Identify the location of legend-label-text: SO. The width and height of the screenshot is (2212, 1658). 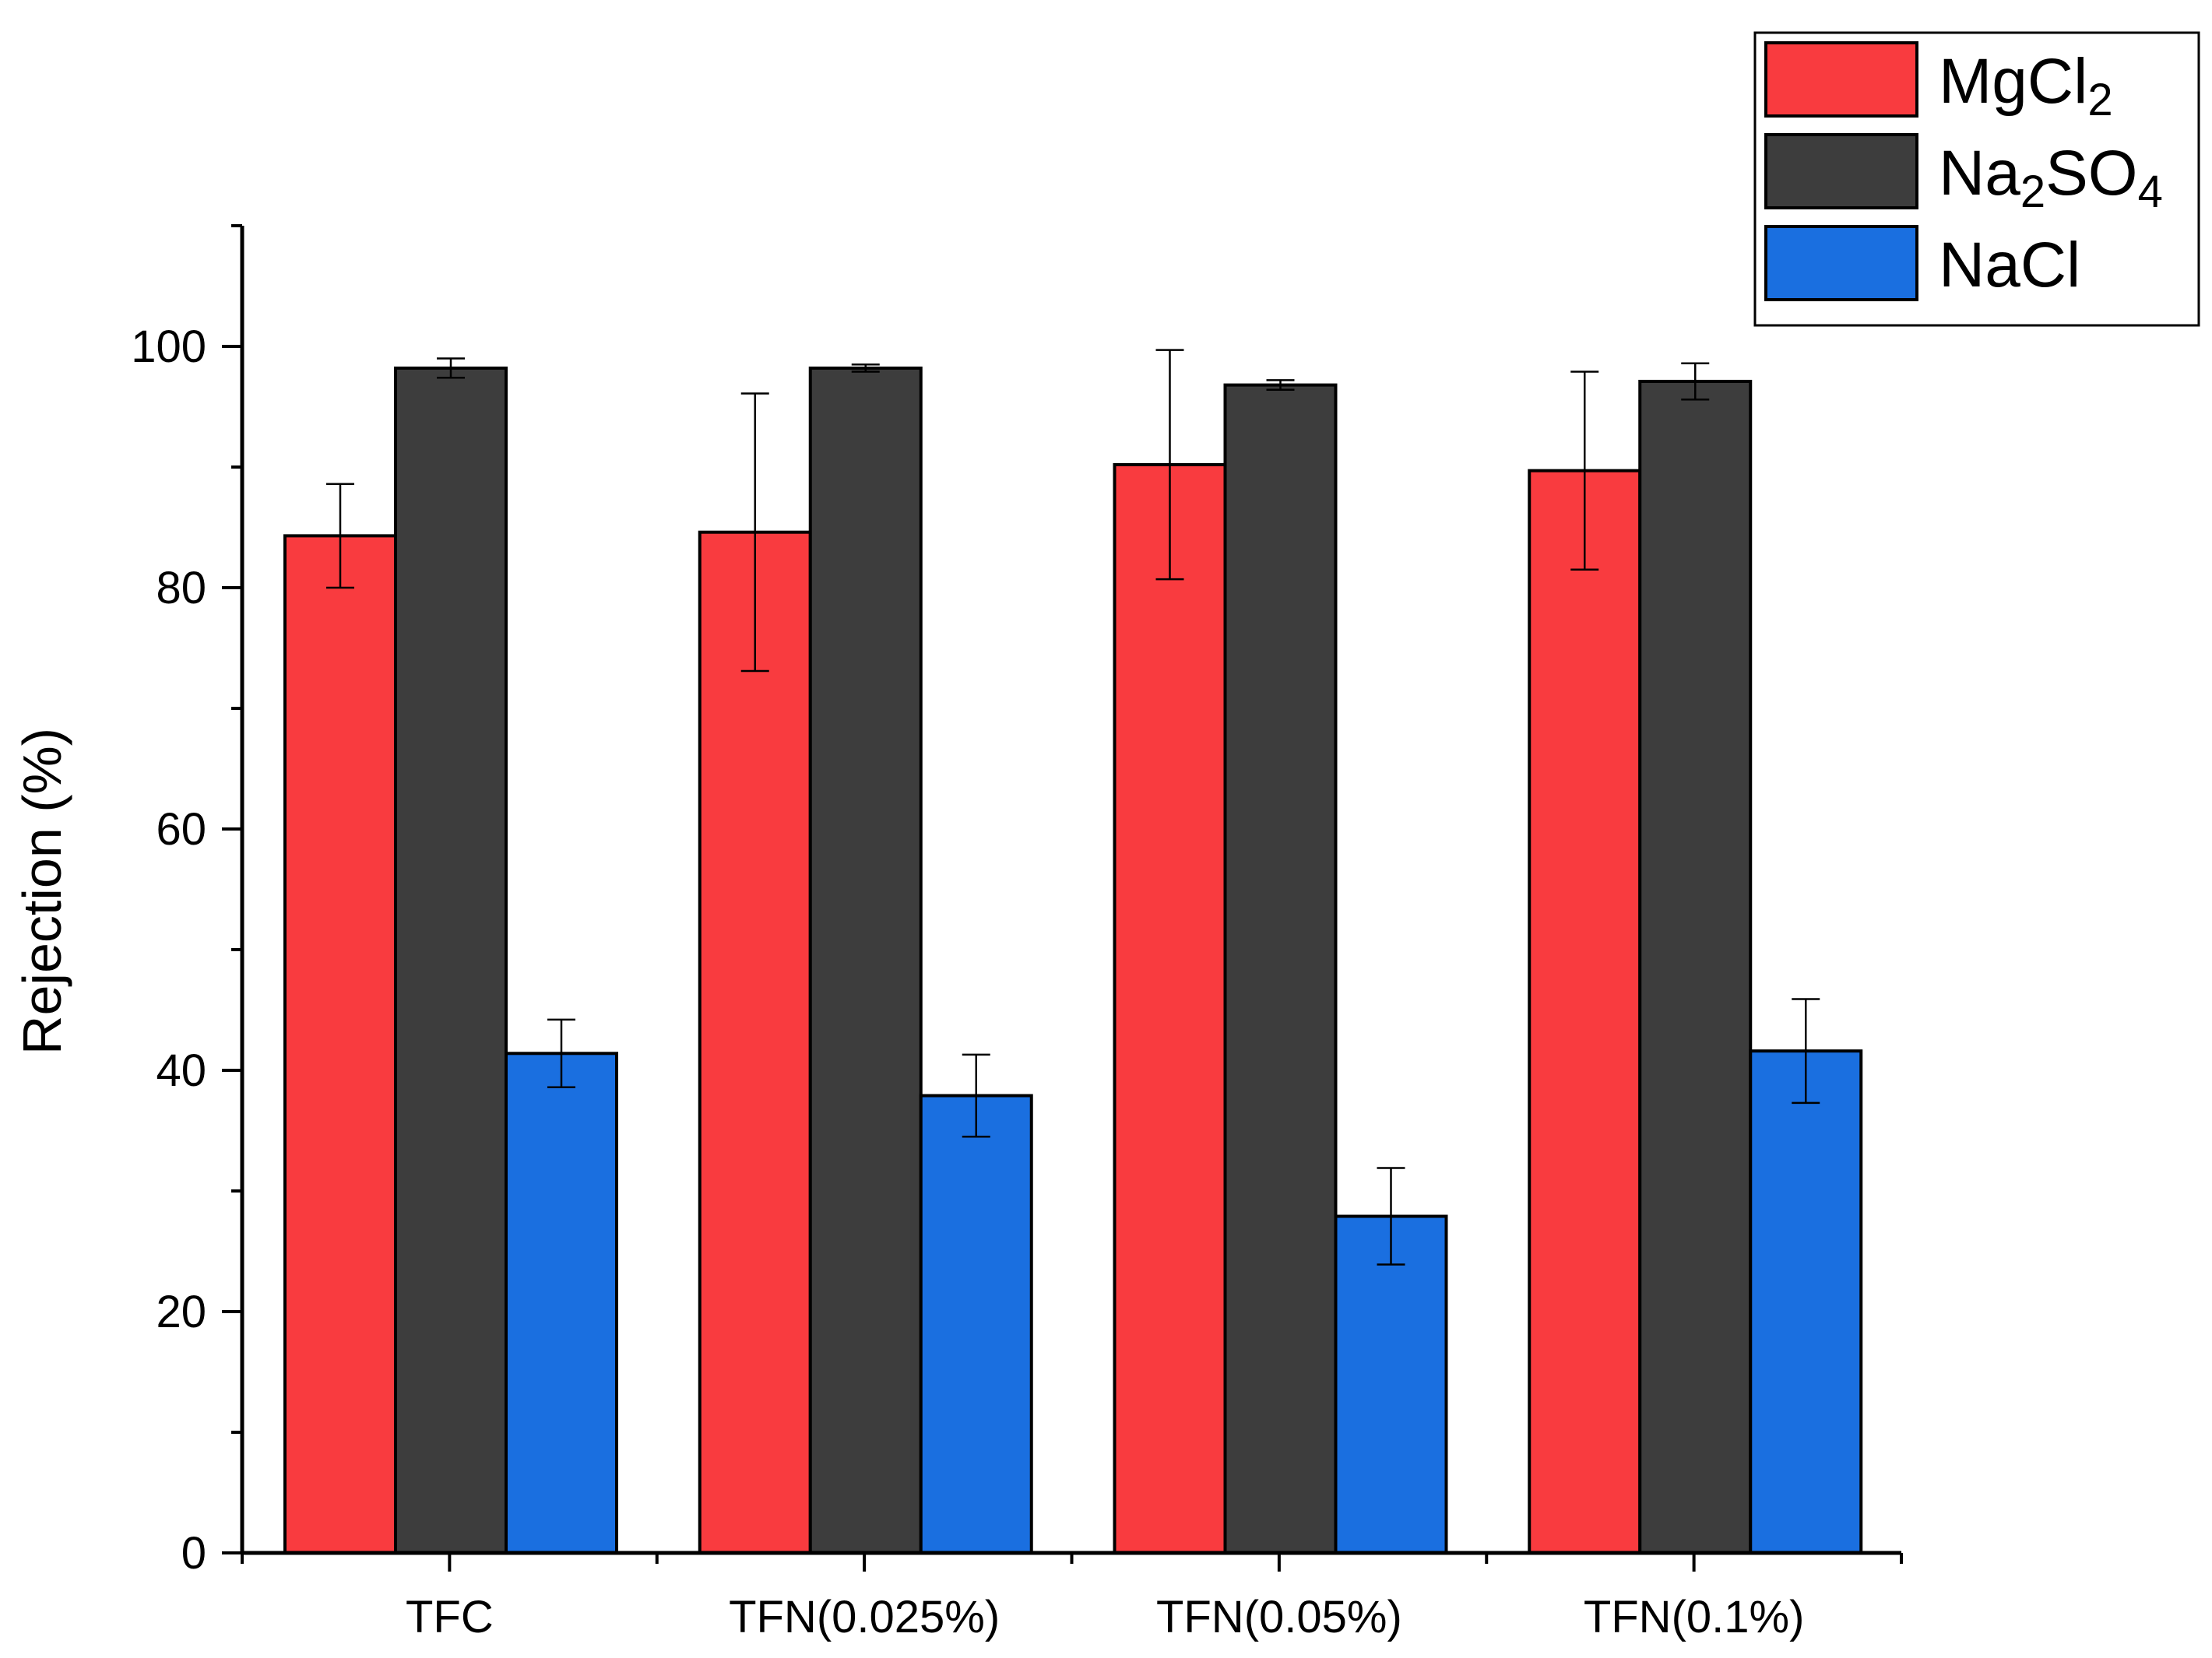
(2091, 173).